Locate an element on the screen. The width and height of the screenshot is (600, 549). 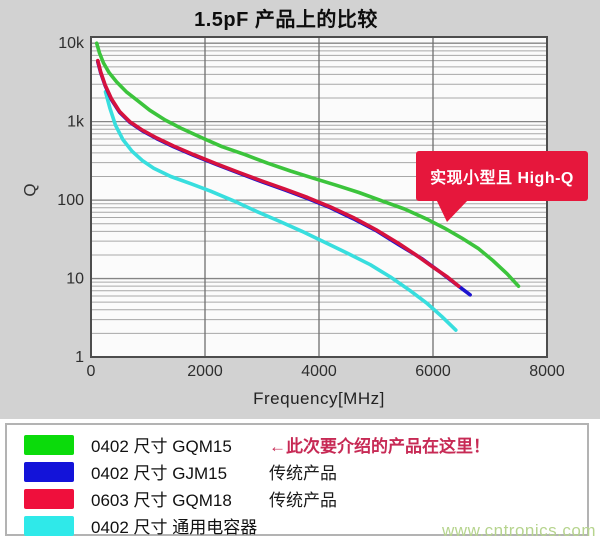
legend-item: 0402 尺寸 GJM15 传统产品 is located at coordinates (305, 471).